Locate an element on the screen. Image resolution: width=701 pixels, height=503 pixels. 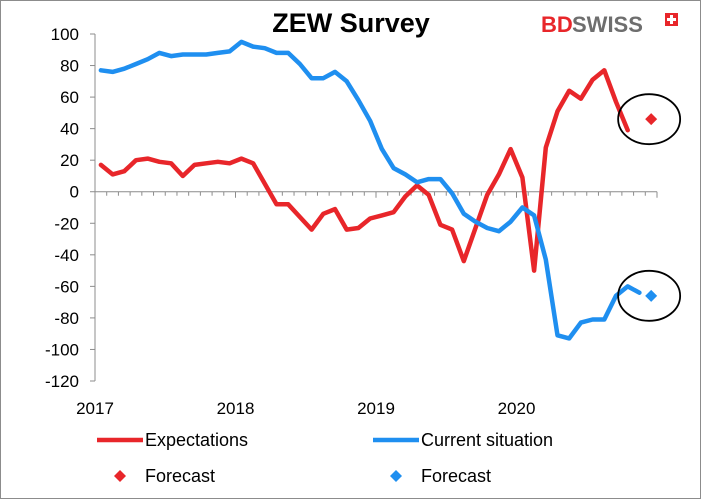
x-tick-label: 2020 is located at coordinates (517, 408).